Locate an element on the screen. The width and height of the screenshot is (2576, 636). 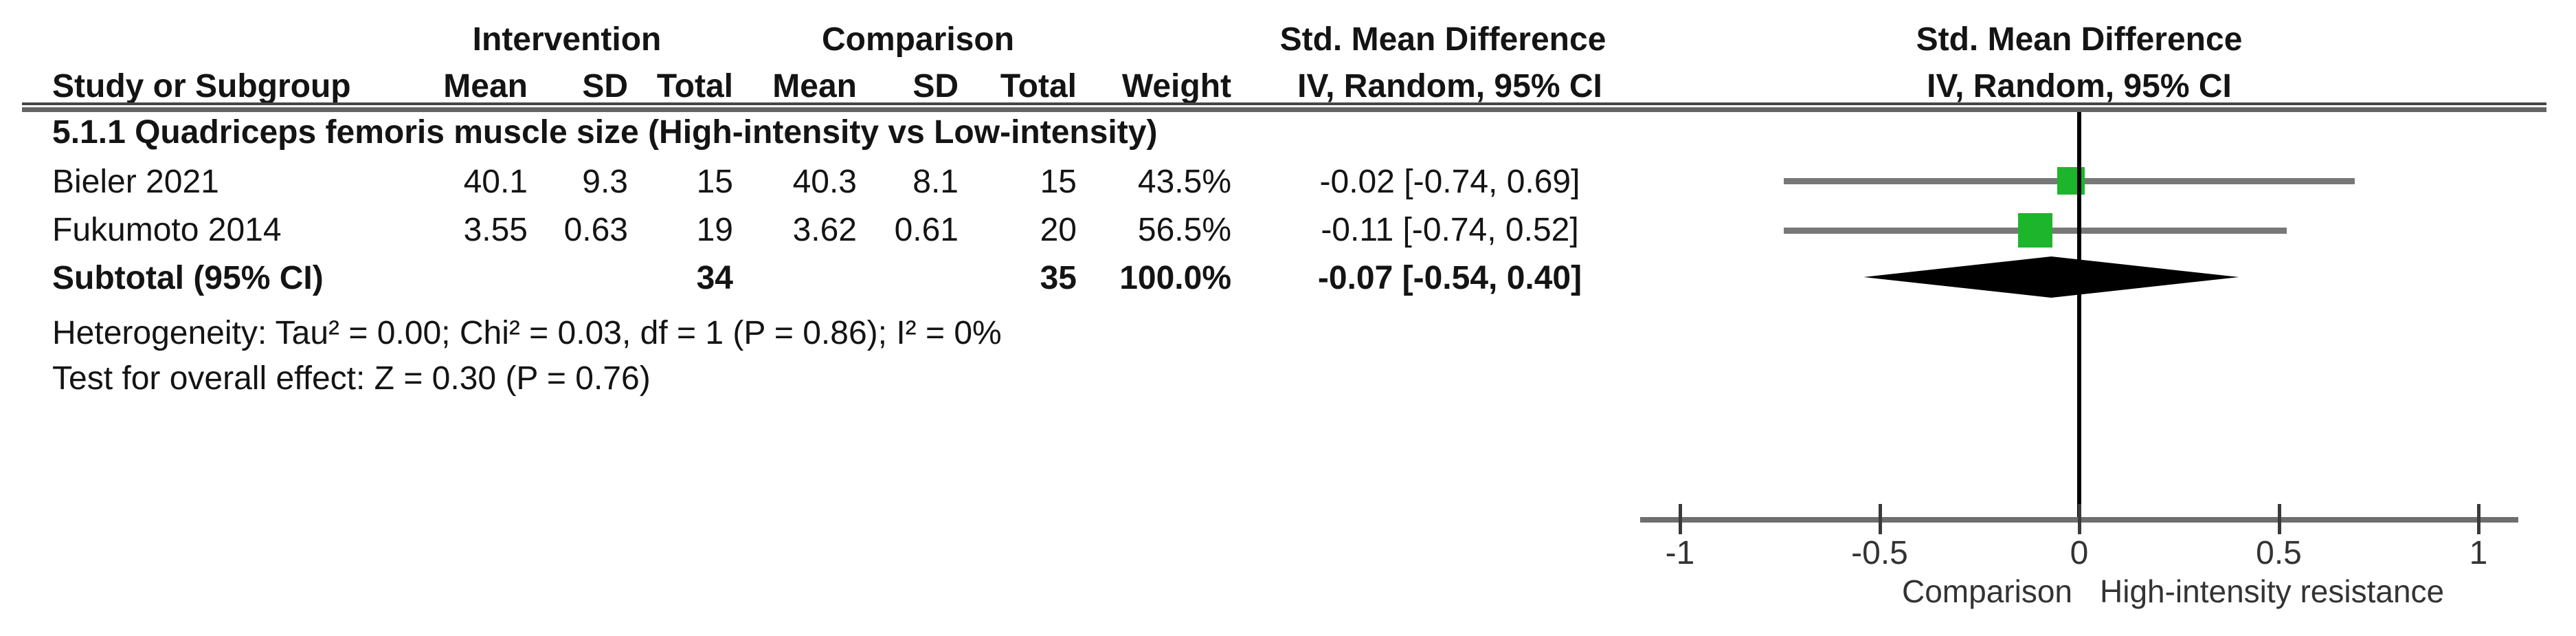
subtotal-label: Subtotal (95% CI) is located at coordinates (188, 278).